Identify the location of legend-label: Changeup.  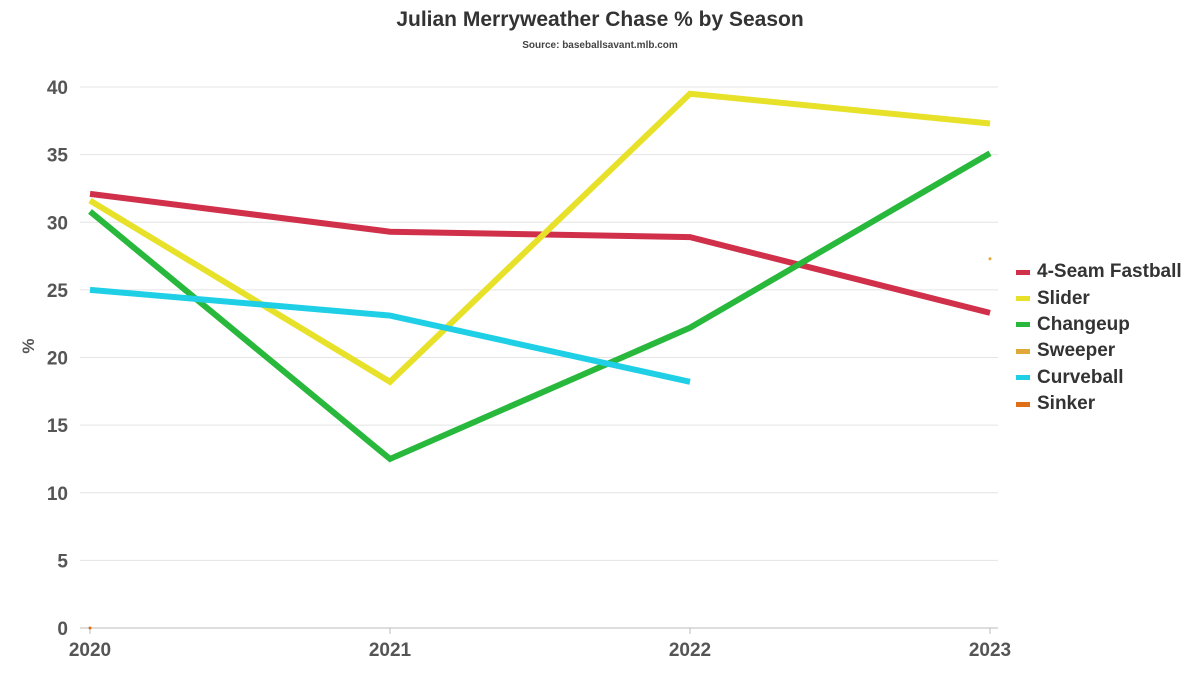
(1083, 324).